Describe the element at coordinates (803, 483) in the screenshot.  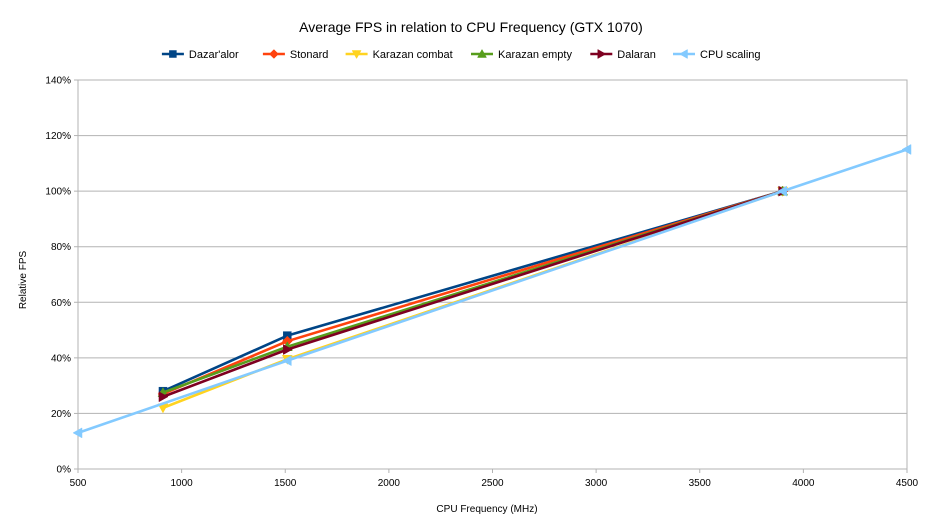
I see `x-tick-label: 4000` at that location.